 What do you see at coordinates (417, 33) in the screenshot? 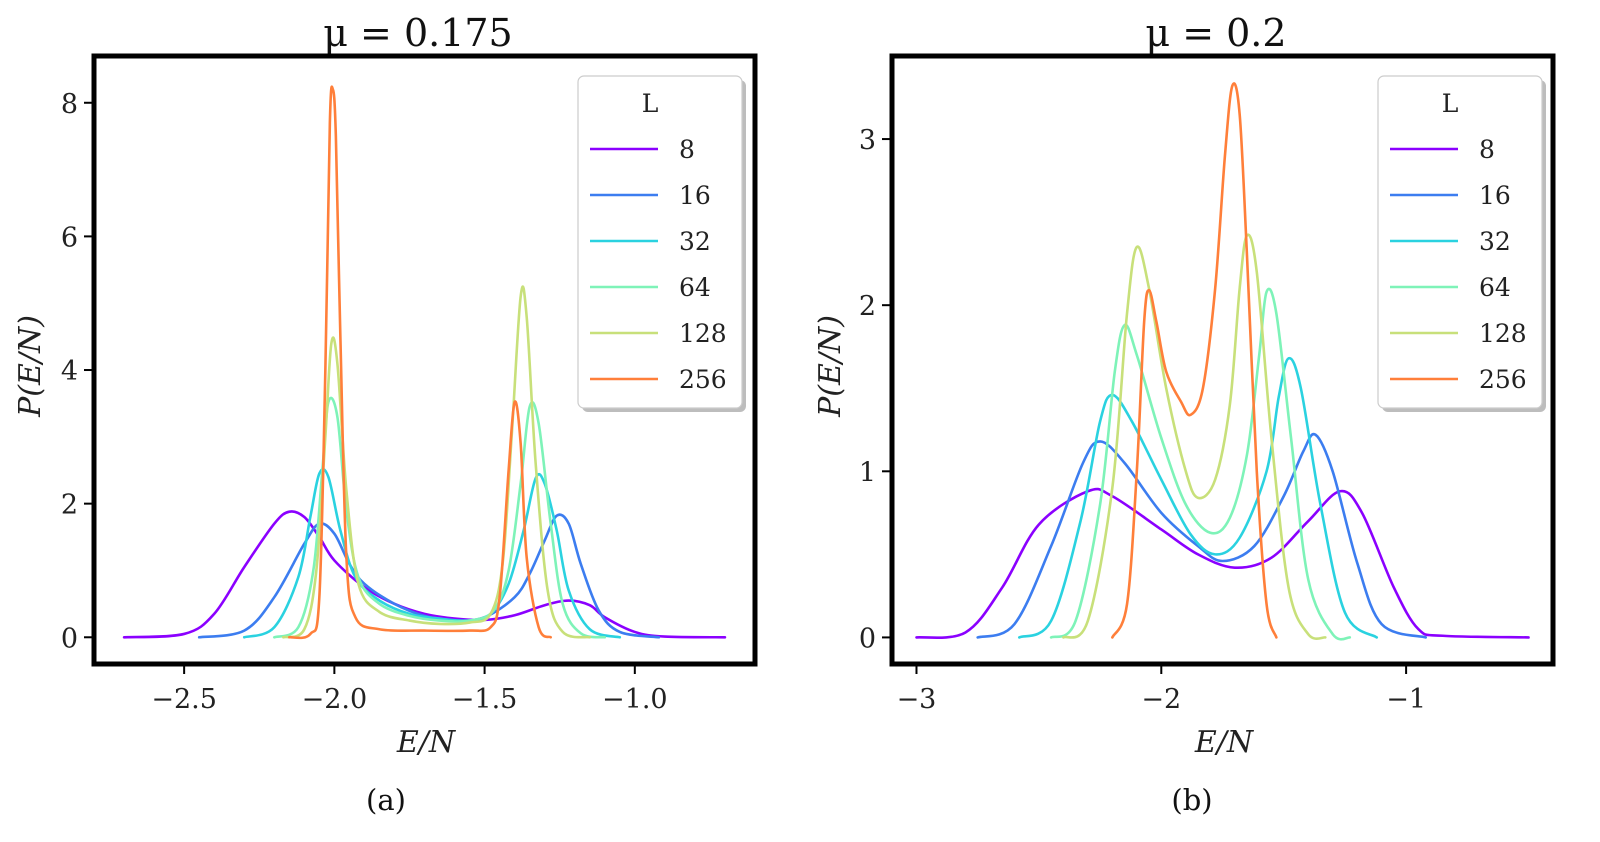
I see `chart-title: μ = 0.175` at bounding box center [417, 33].